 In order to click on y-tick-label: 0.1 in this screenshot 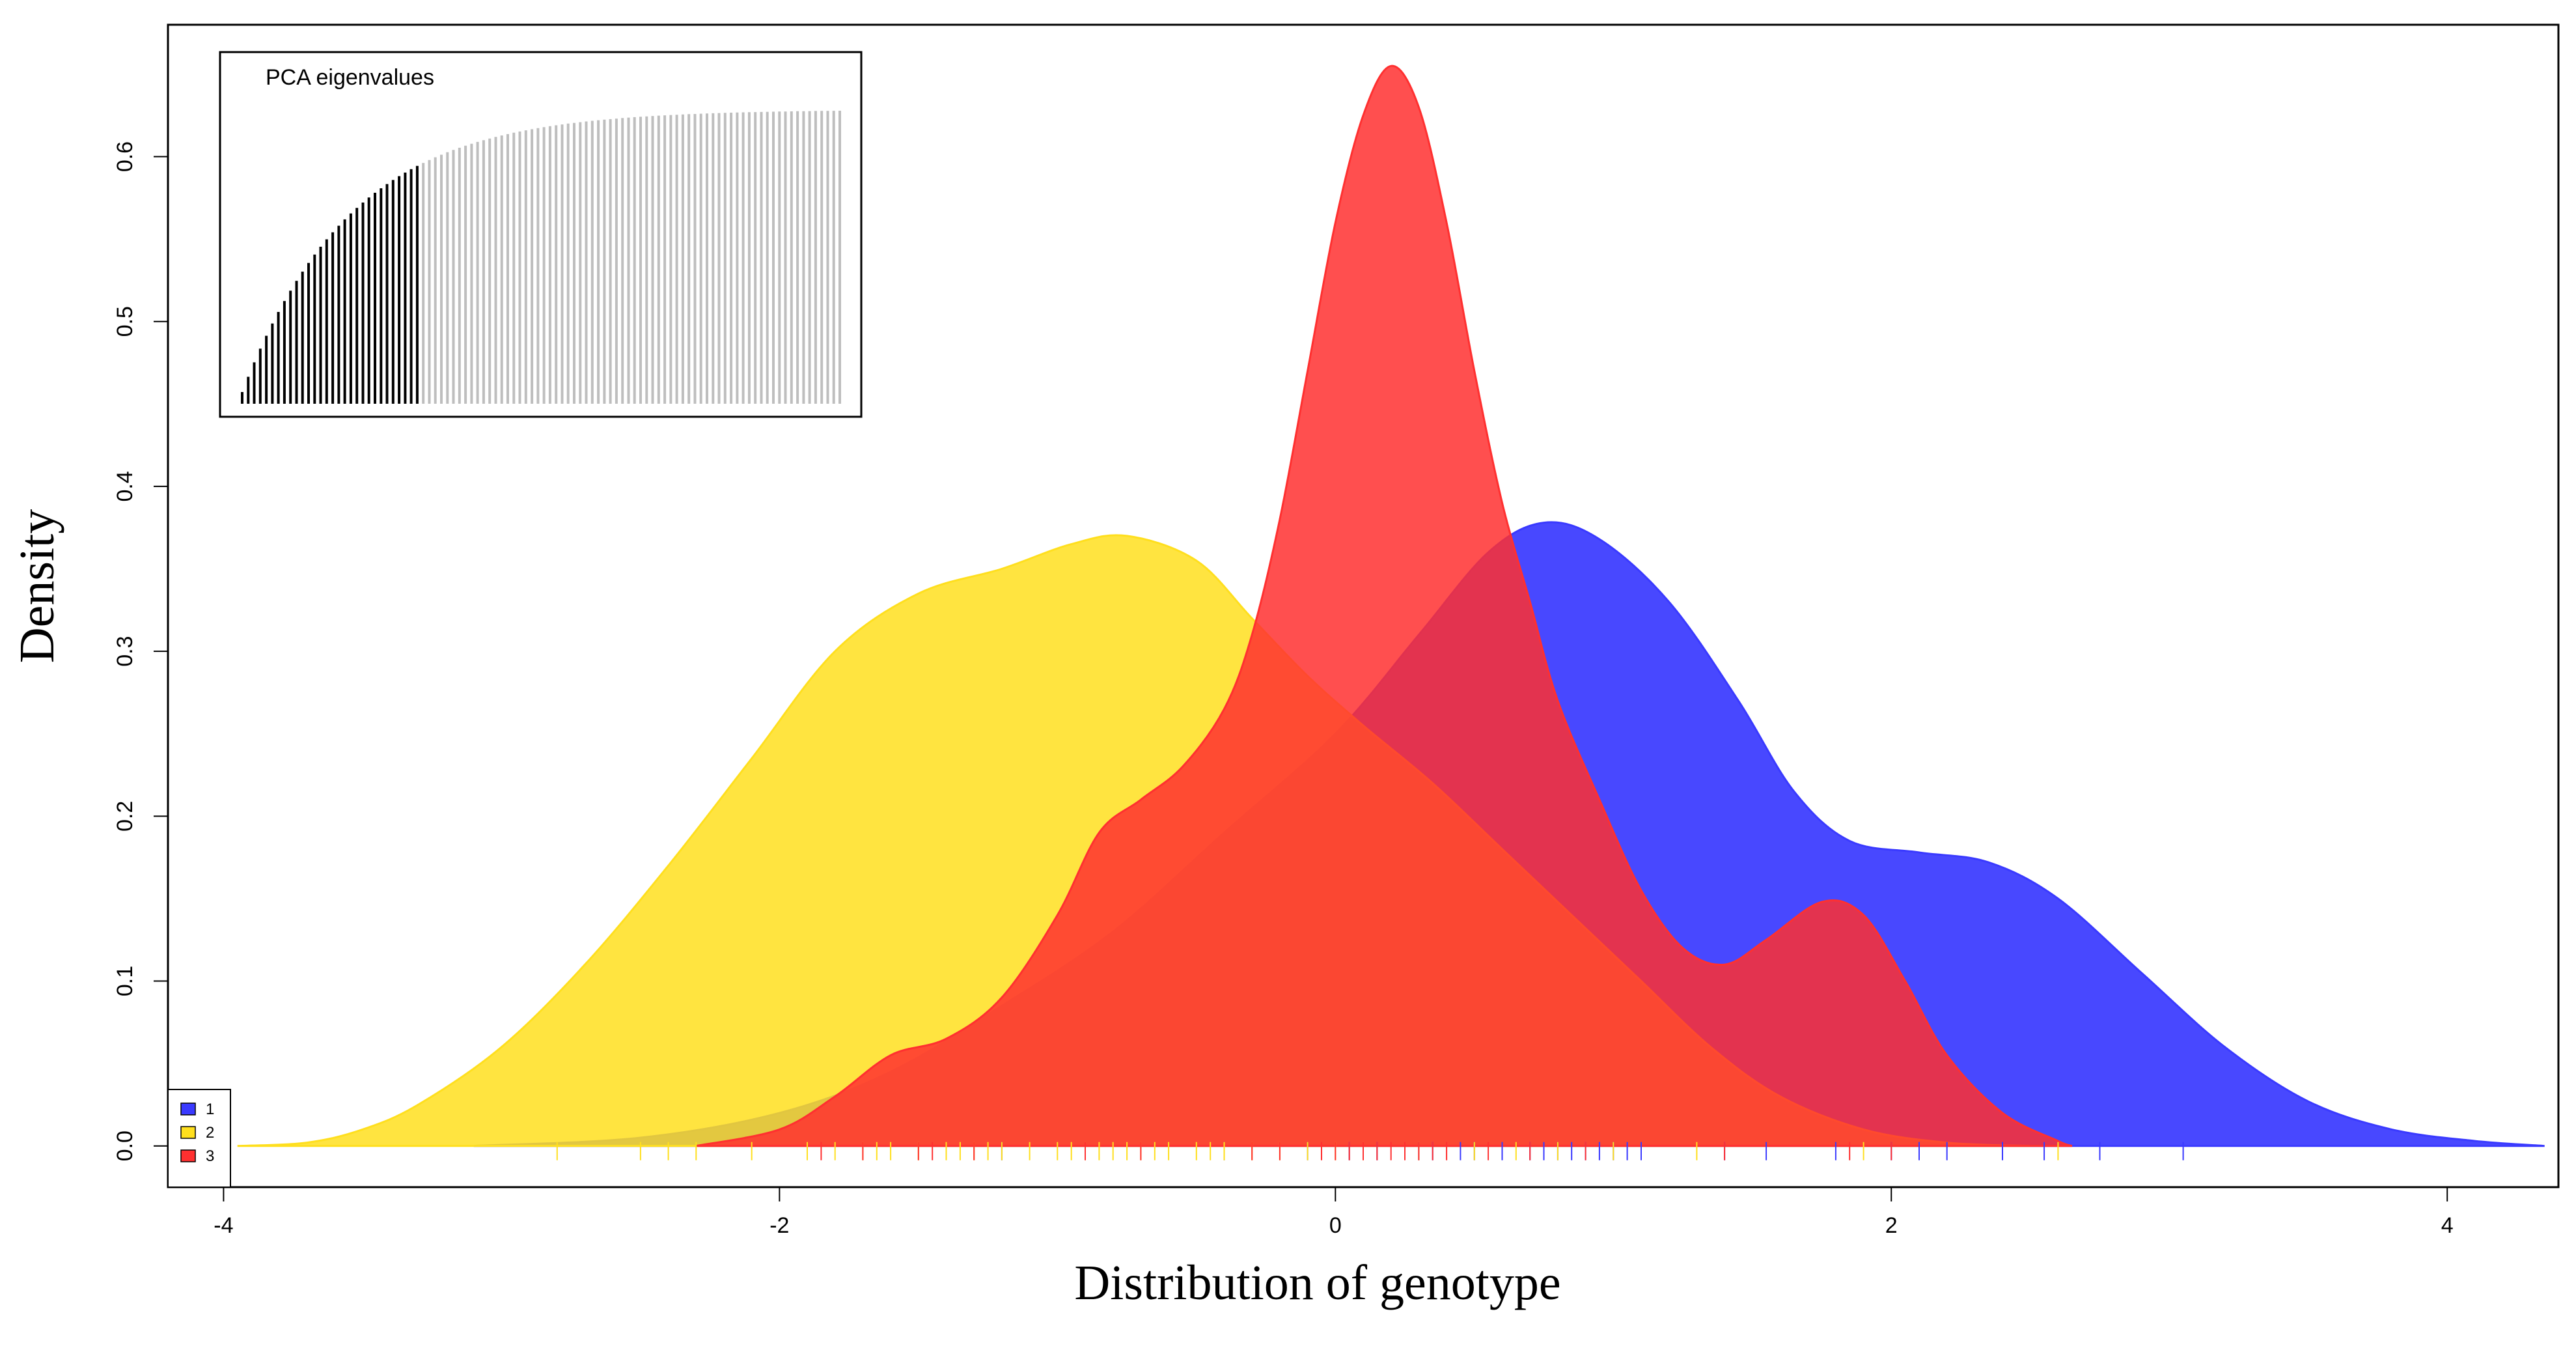, I will do `click(125, 981)`.